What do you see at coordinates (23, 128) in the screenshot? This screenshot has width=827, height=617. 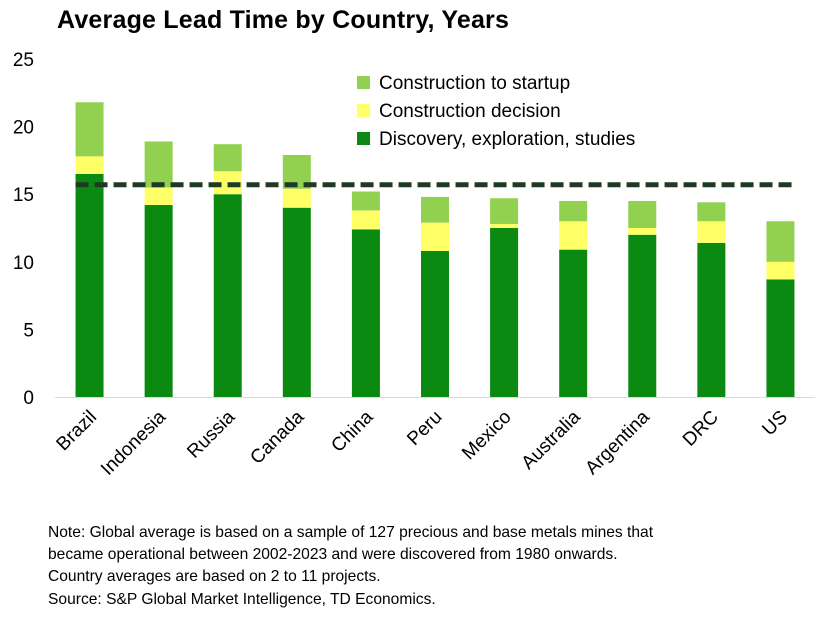 I see `y-tick-label: 20` at bounding box center [23, 128].